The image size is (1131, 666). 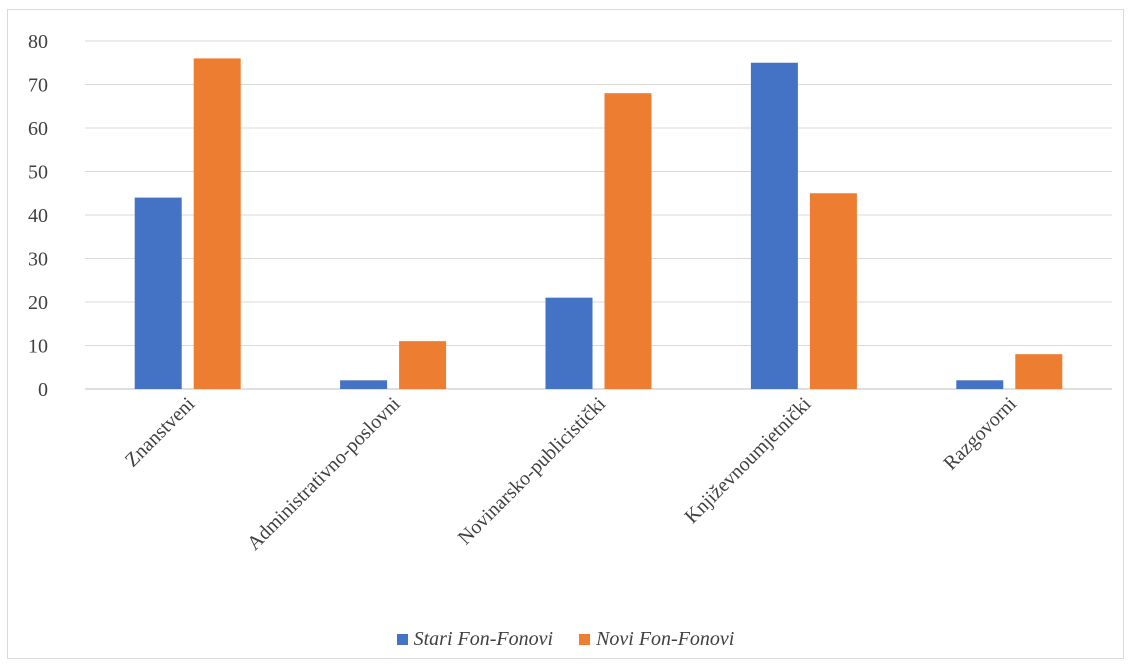 I want to click on legend-label-novi: Novi Fon-Fonovi, so click(x=665, y=638).